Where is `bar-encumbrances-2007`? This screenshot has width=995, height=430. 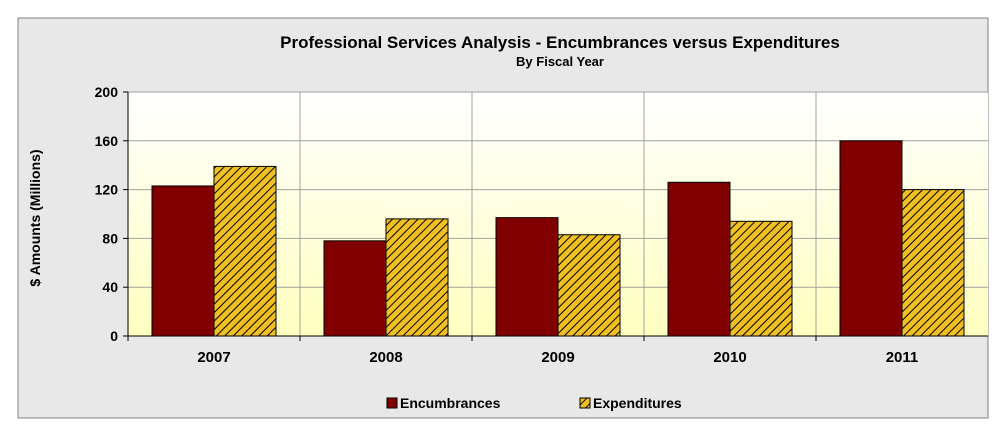 bar-encumbrances-2007 is located at coordinates (183, 261).